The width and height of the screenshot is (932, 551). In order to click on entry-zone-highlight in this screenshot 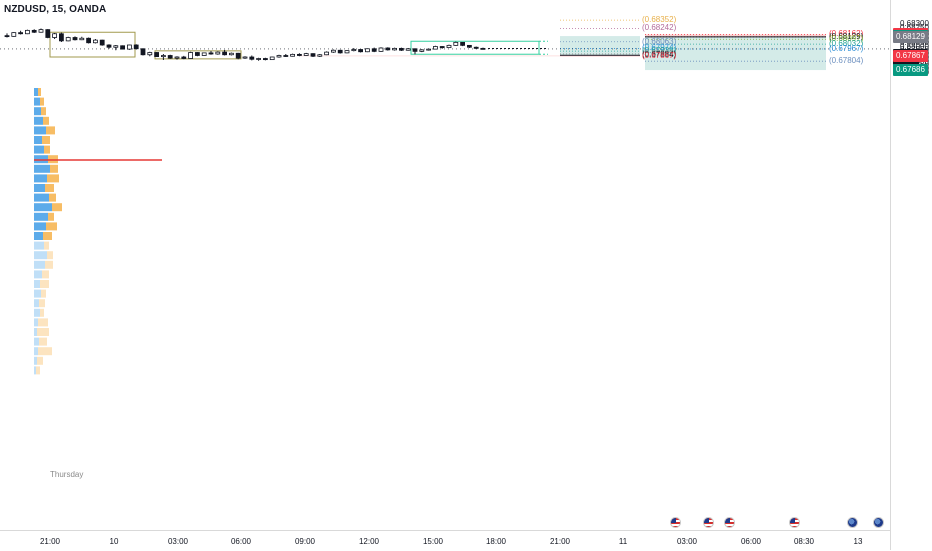, I will do `click(600, 56)`.